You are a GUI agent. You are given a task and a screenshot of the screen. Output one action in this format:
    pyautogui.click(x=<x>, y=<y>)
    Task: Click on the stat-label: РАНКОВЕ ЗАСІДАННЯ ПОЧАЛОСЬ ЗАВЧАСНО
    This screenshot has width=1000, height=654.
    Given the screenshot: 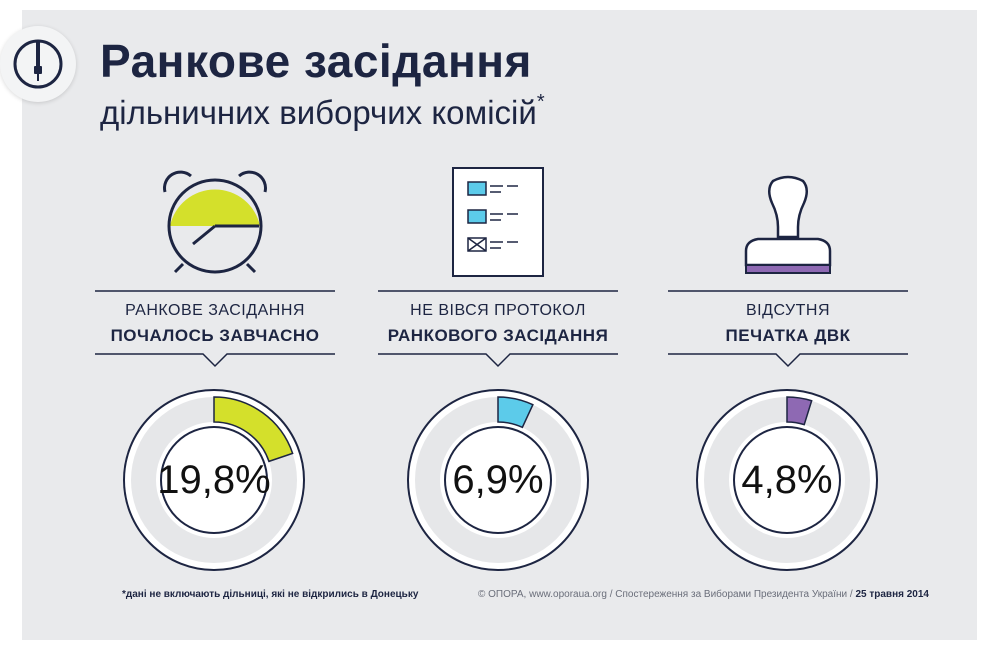 What is the action you would take?
    pyautogui.click(x=215, y=329)
    